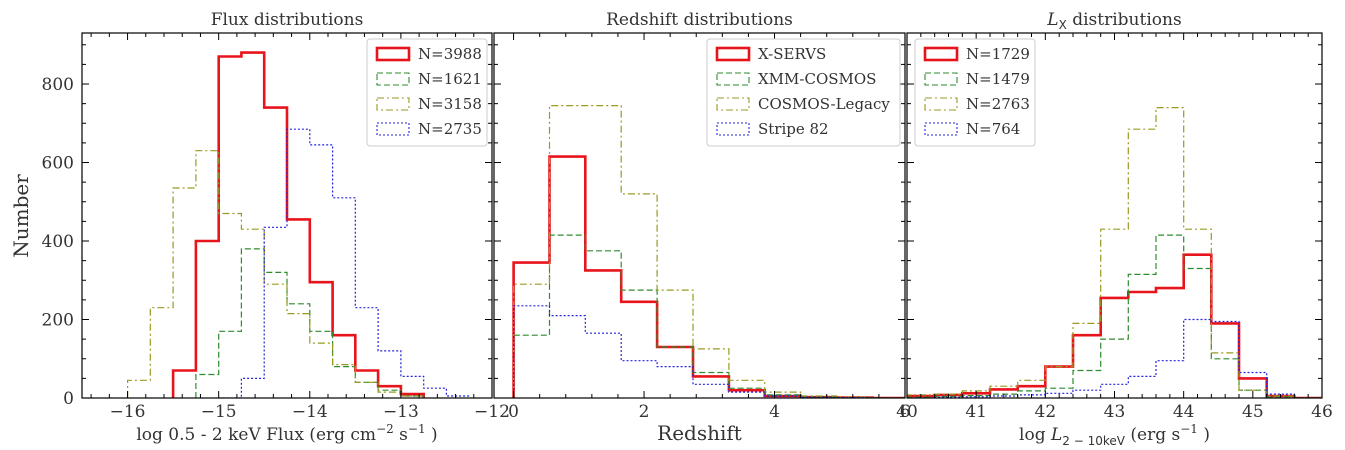  What do you see at coordinates (310, 412) in the screenshot?
I see `x-tick-label: −14` at bounding box center [310, 412].